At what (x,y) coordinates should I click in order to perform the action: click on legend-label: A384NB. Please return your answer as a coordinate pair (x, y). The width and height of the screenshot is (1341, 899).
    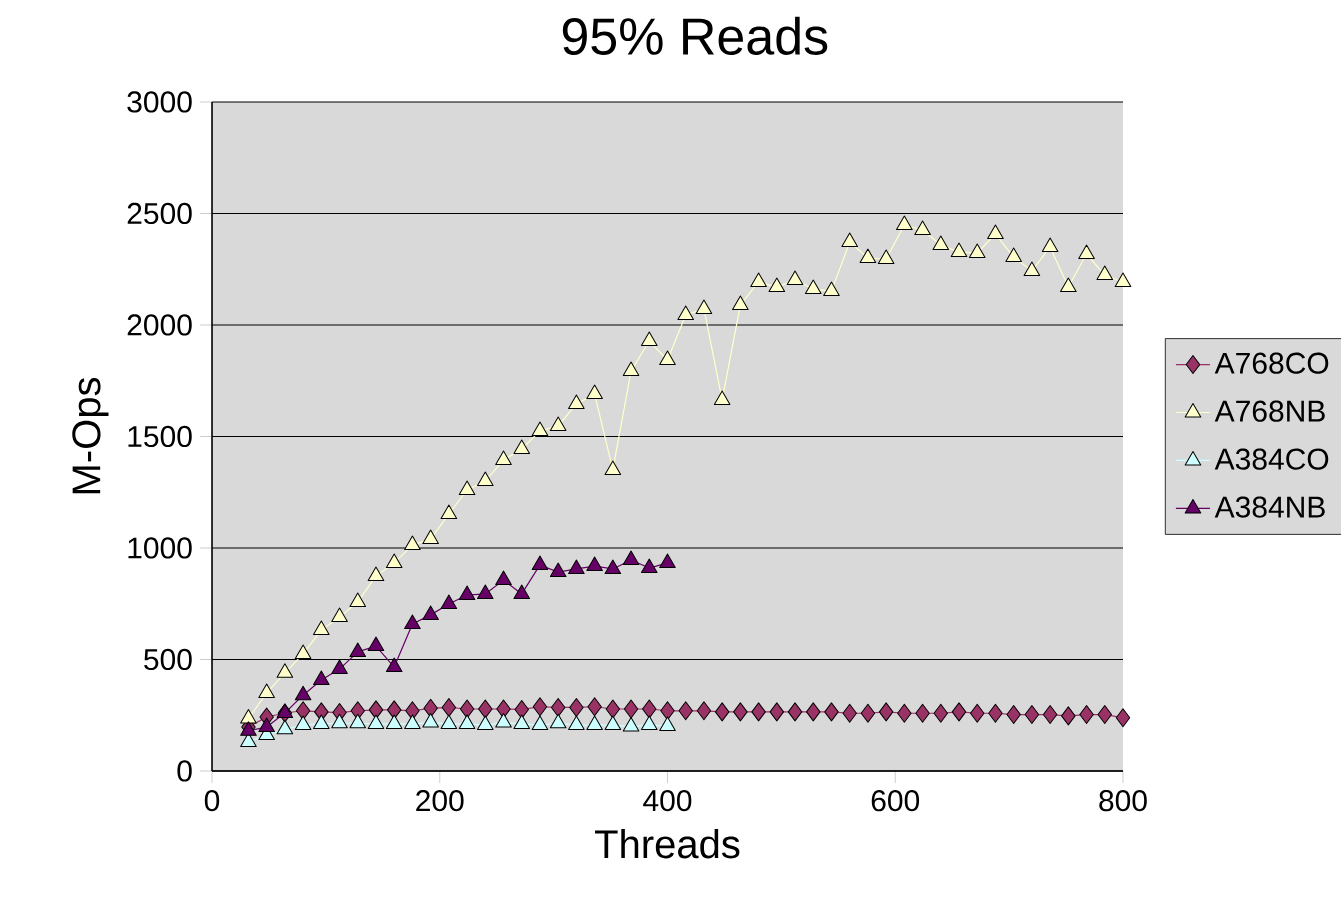
    Looking at the image, I should click on (1269, 507).